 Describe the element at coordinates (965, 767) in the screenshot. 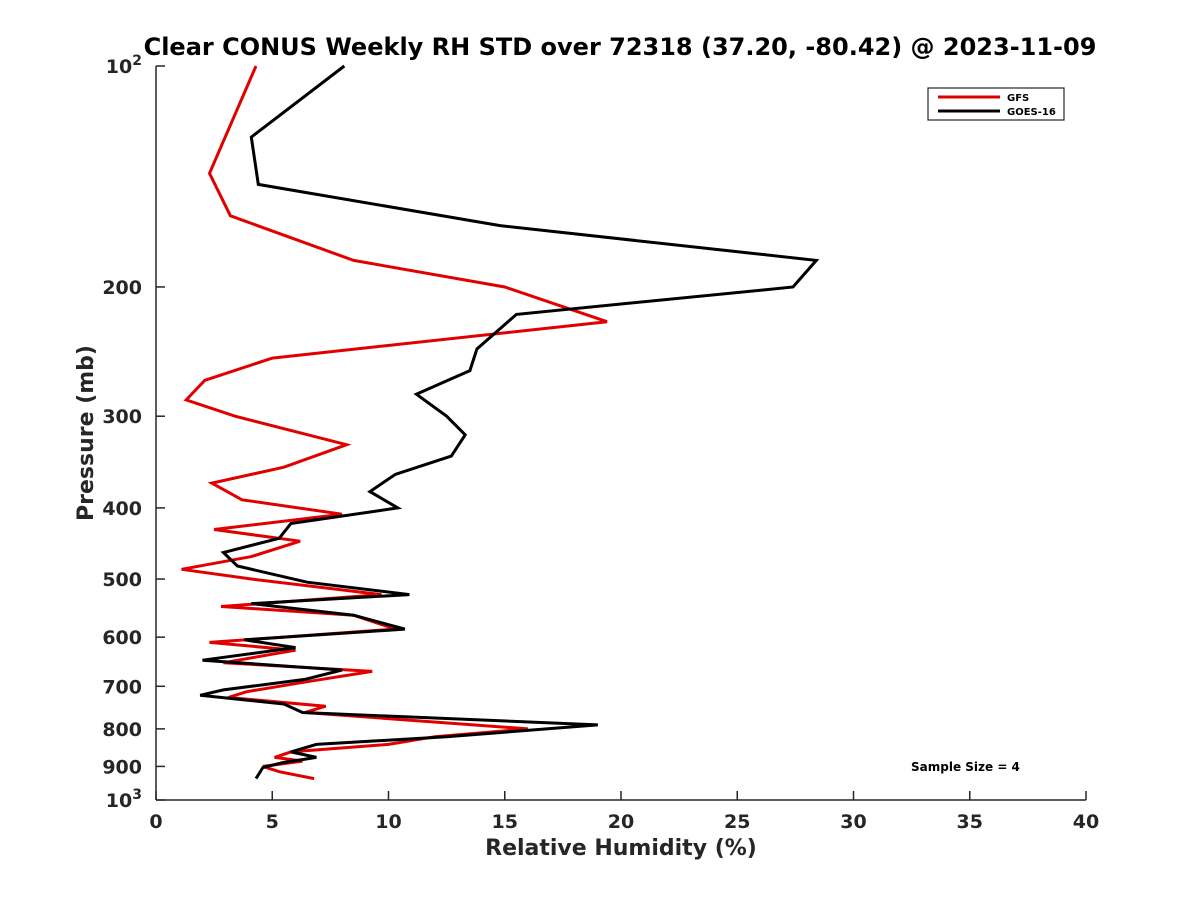

I see `sample-size-annotation: Sample Size = 4` at that location.